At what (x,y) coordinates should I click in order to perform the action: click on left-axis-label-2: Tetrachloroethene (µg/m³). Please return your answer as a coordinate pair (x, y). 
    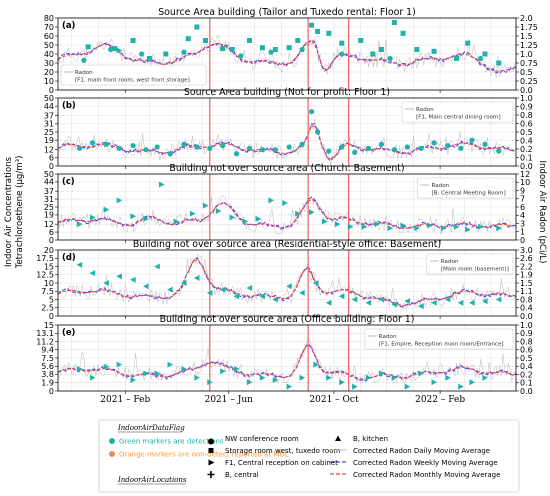
    Looking at the image, I should click on (20, 213).